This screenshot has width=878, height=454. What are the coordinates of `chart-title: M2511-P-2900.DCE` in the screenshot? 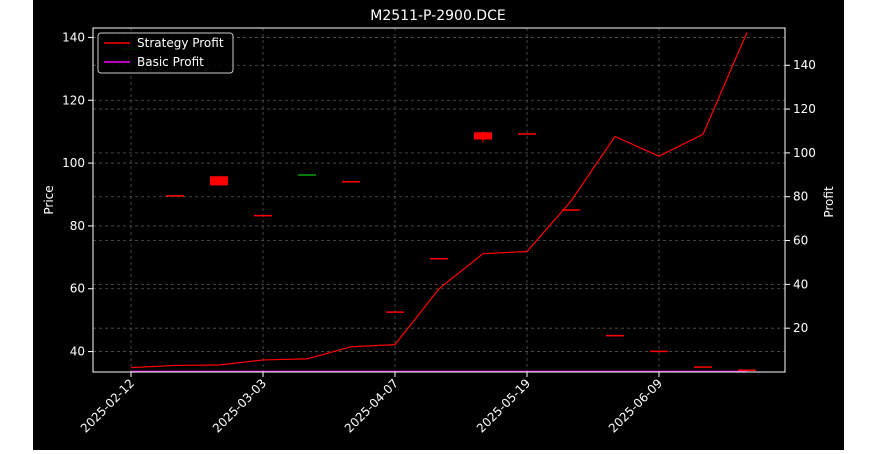 It's located at (437, 16).